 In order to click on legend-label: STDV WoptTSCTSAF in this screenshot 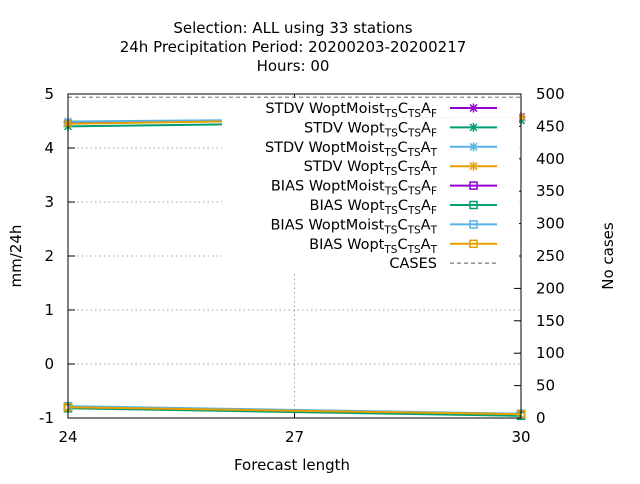, I will do `click(370, 129)`.